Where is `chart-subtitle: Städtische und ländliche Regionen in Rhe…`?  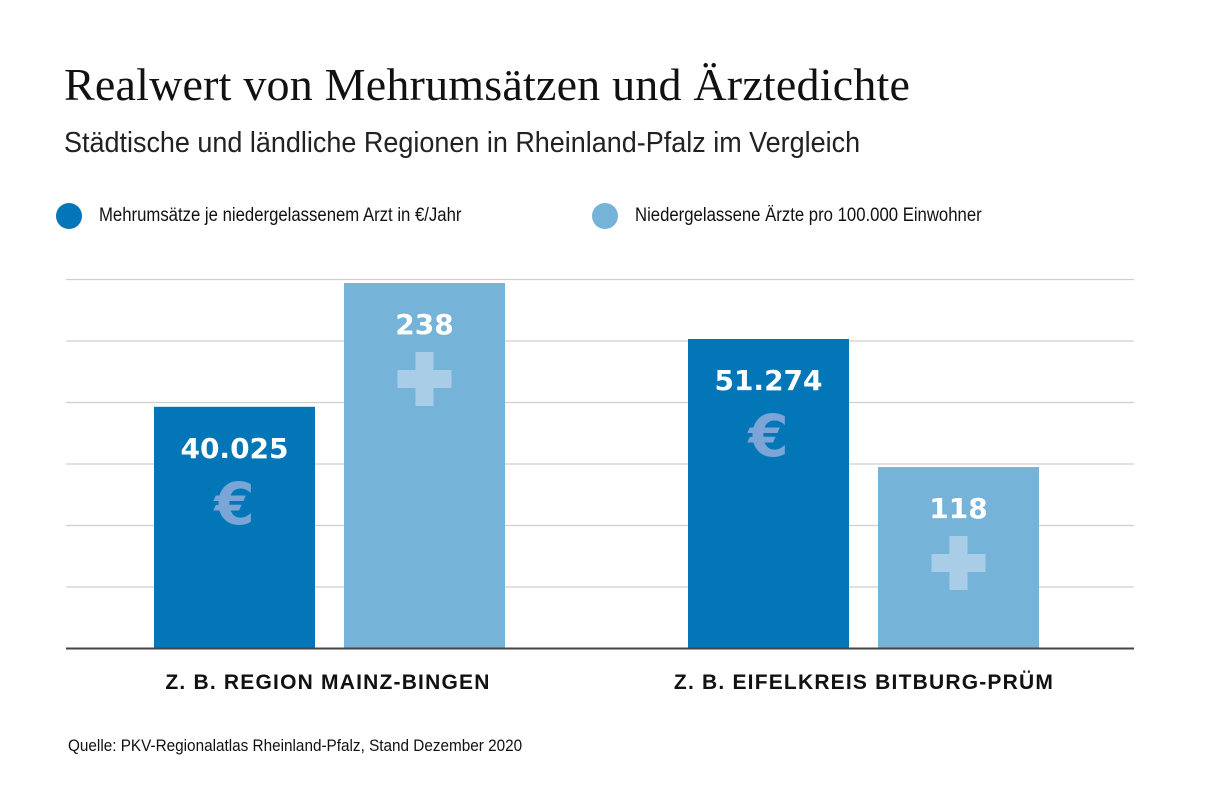 chart-subtitle: Städtische und ländliche Regionen in Rhe… is located at coordinates (462, 143).